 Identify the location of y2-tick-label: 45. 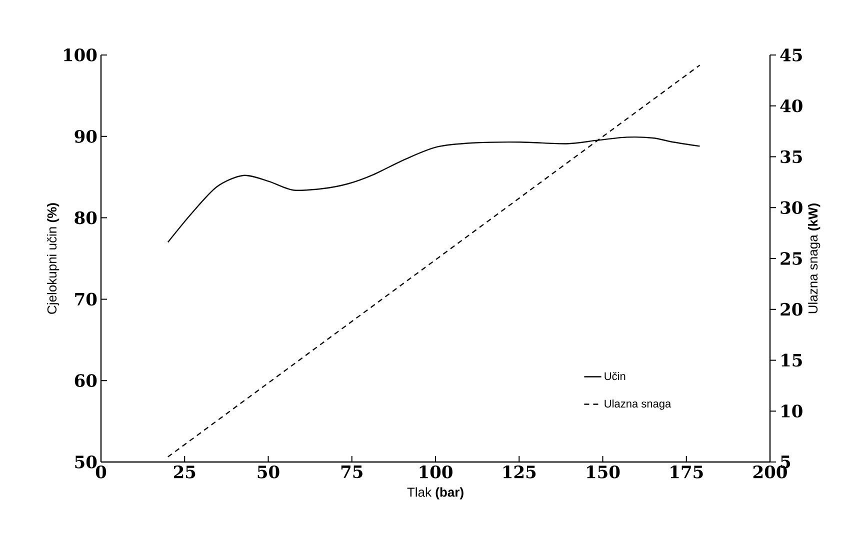
(791, 55).